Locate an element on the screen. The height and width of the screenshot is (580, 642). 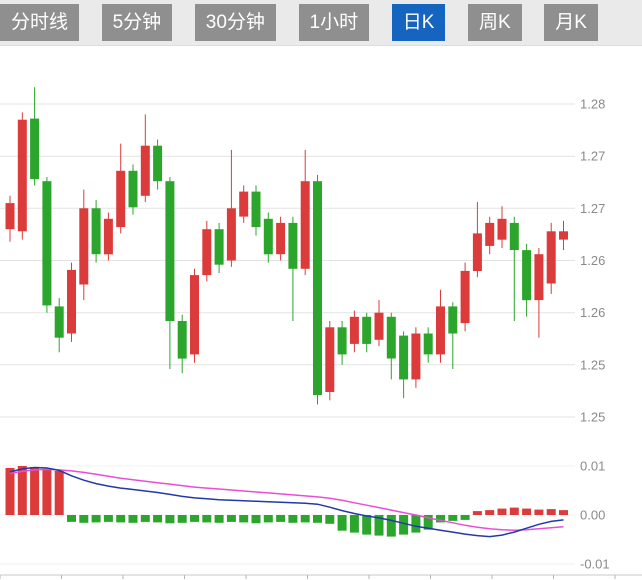
tab-daily-k: 日K is located at coordinates (418, 22).